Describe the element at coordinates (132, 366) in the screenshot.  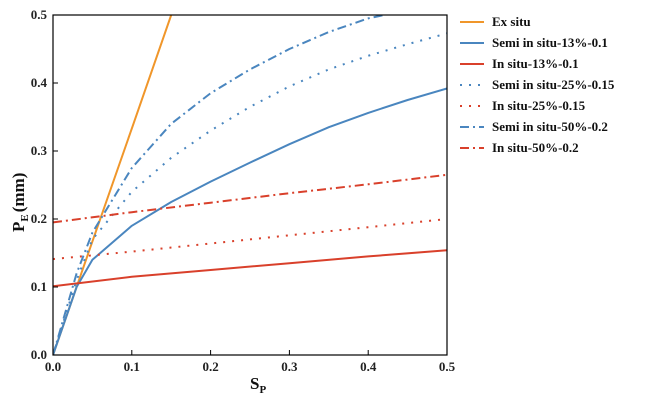
I see `x-tick-label: 0.1` at that location.